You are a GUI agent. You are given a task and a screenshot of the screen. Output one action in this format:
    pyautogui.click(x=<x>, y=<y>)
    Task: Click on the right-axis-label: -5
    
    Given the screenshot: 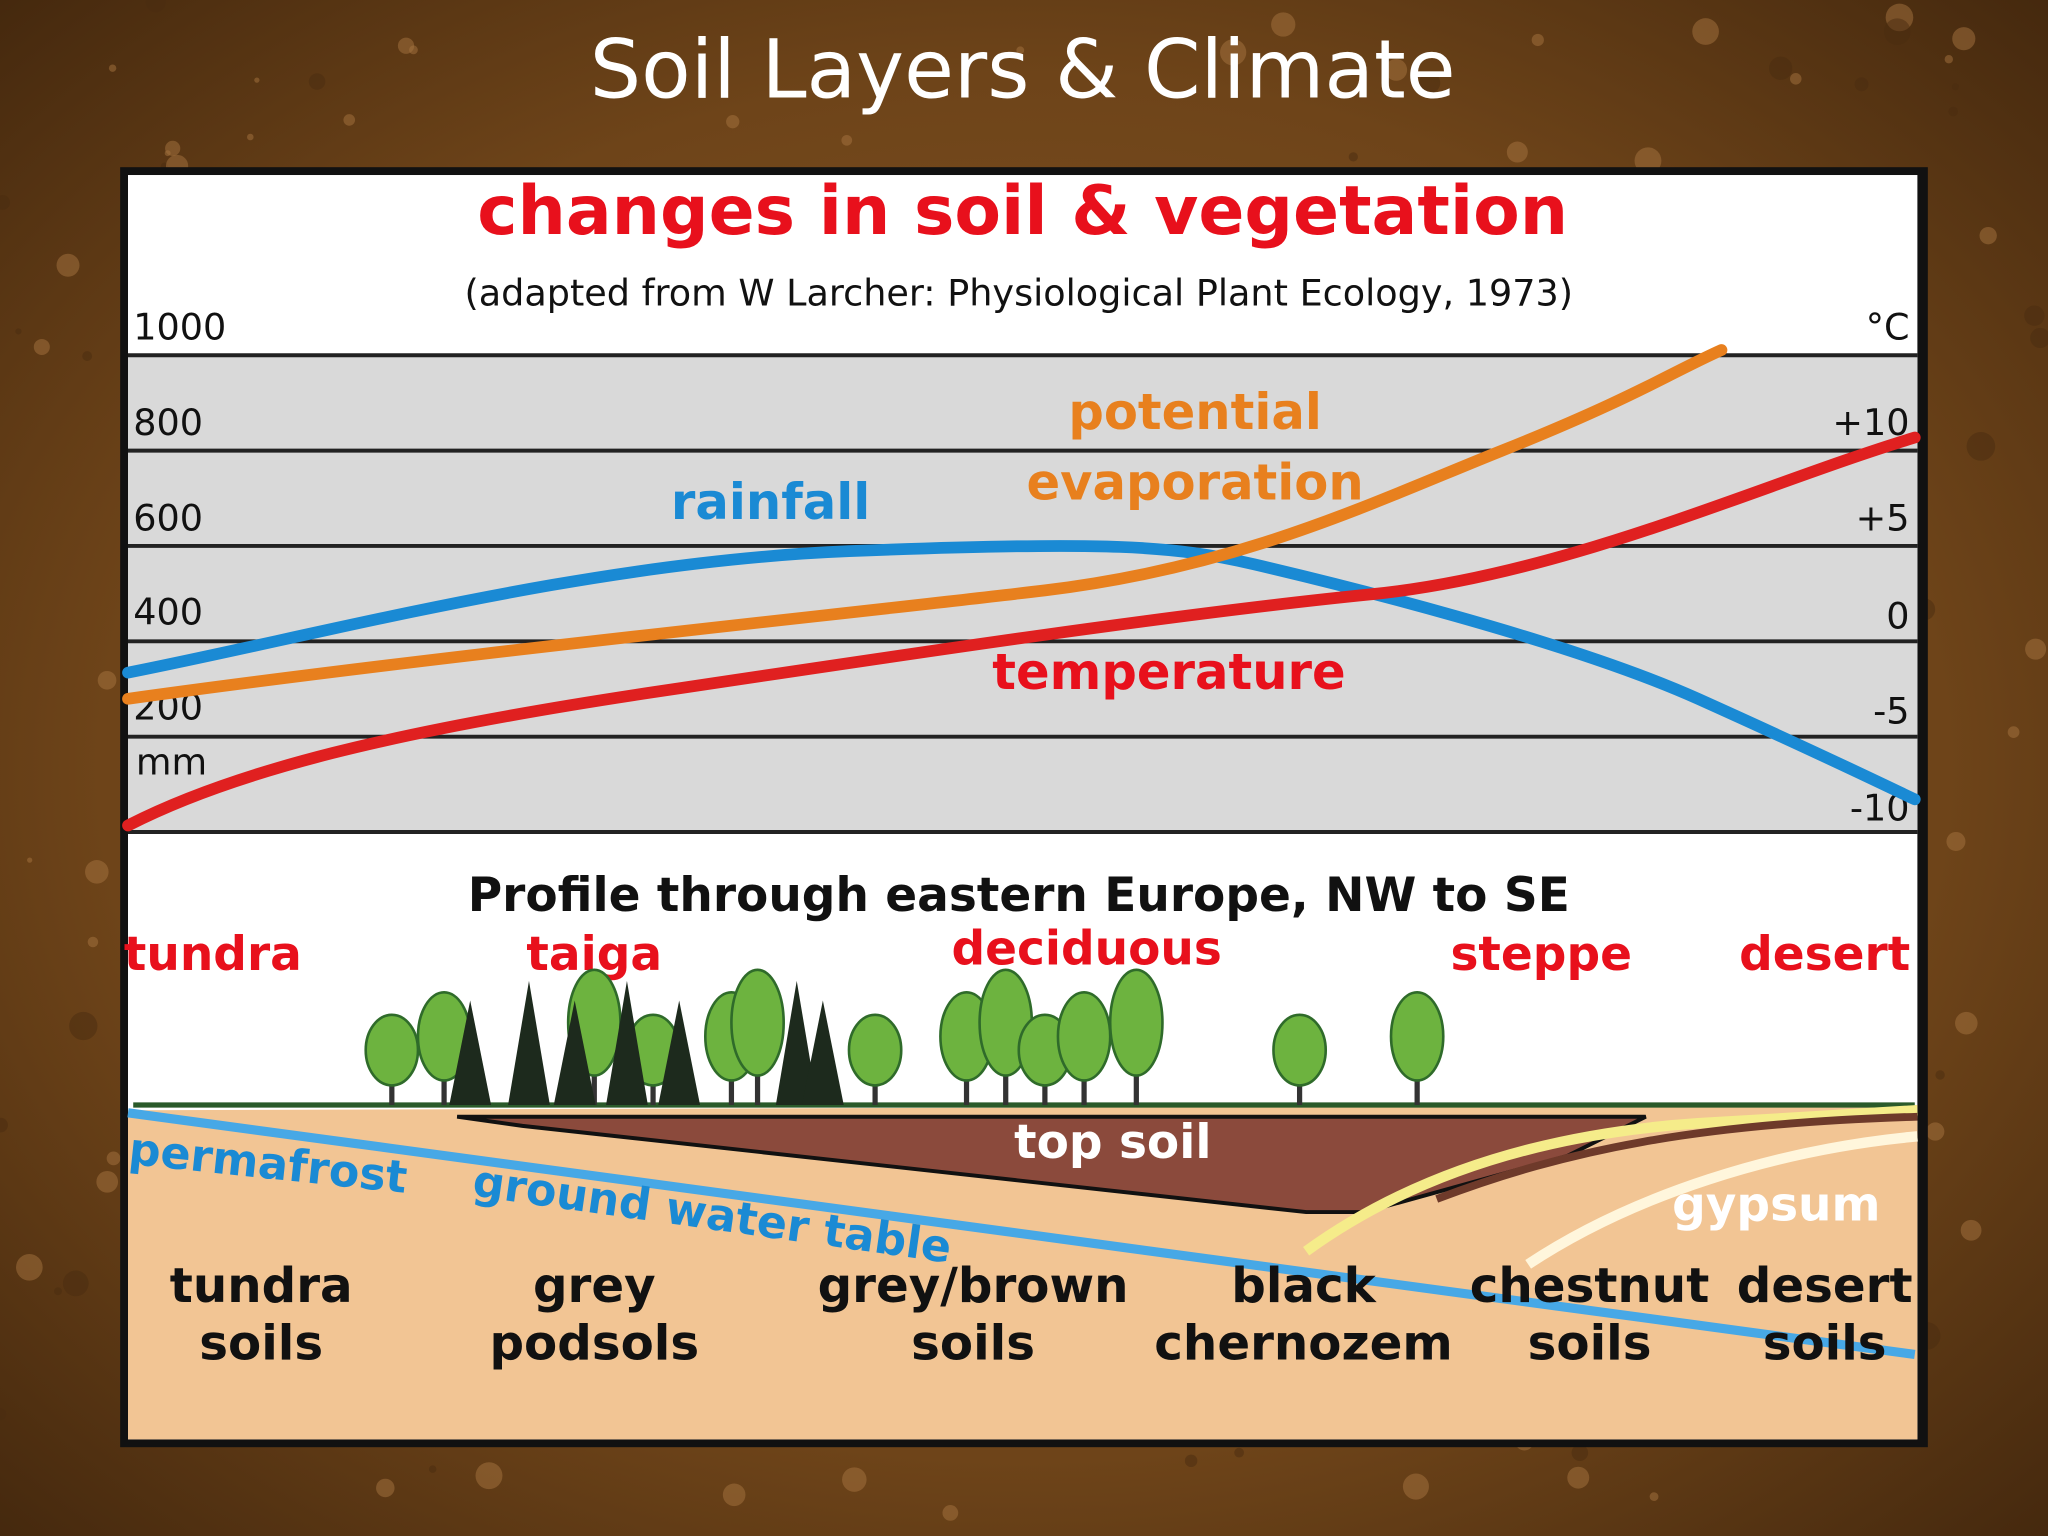 What is the action you would take?
    pyautogui.click(x=1891, y=711)
    